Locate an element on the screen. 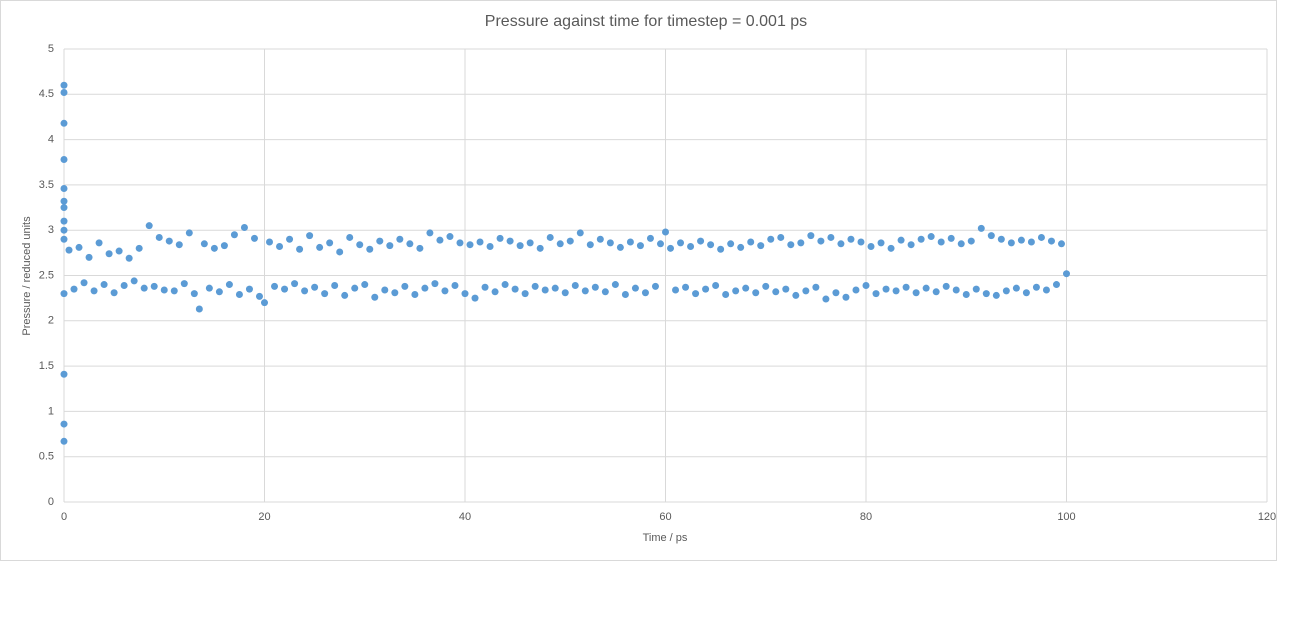 The width and height of the screenshot is (1292, 636). y-tick-label: 0.5 is located at coordinates (46, 457).